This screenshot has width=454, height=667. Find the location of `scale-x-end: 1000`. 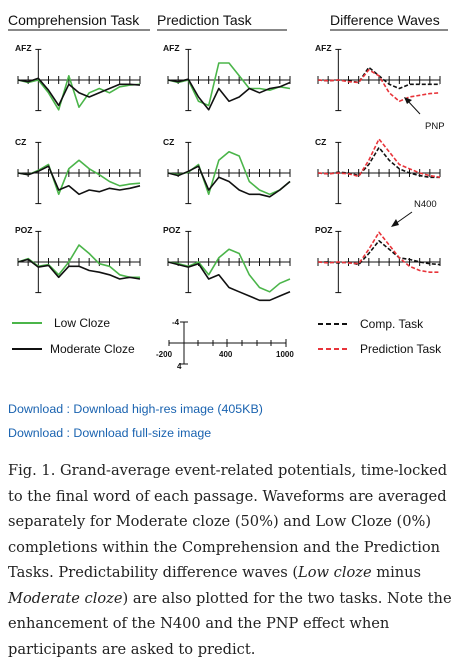

scale-x-end: 1000 is located at coordinates (285, 354).